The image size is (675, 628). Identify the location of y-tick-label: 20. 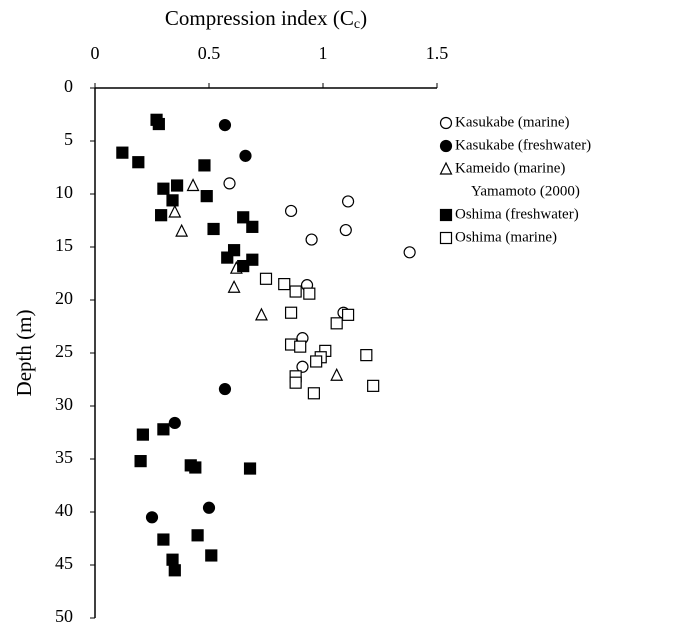
(64, 298).